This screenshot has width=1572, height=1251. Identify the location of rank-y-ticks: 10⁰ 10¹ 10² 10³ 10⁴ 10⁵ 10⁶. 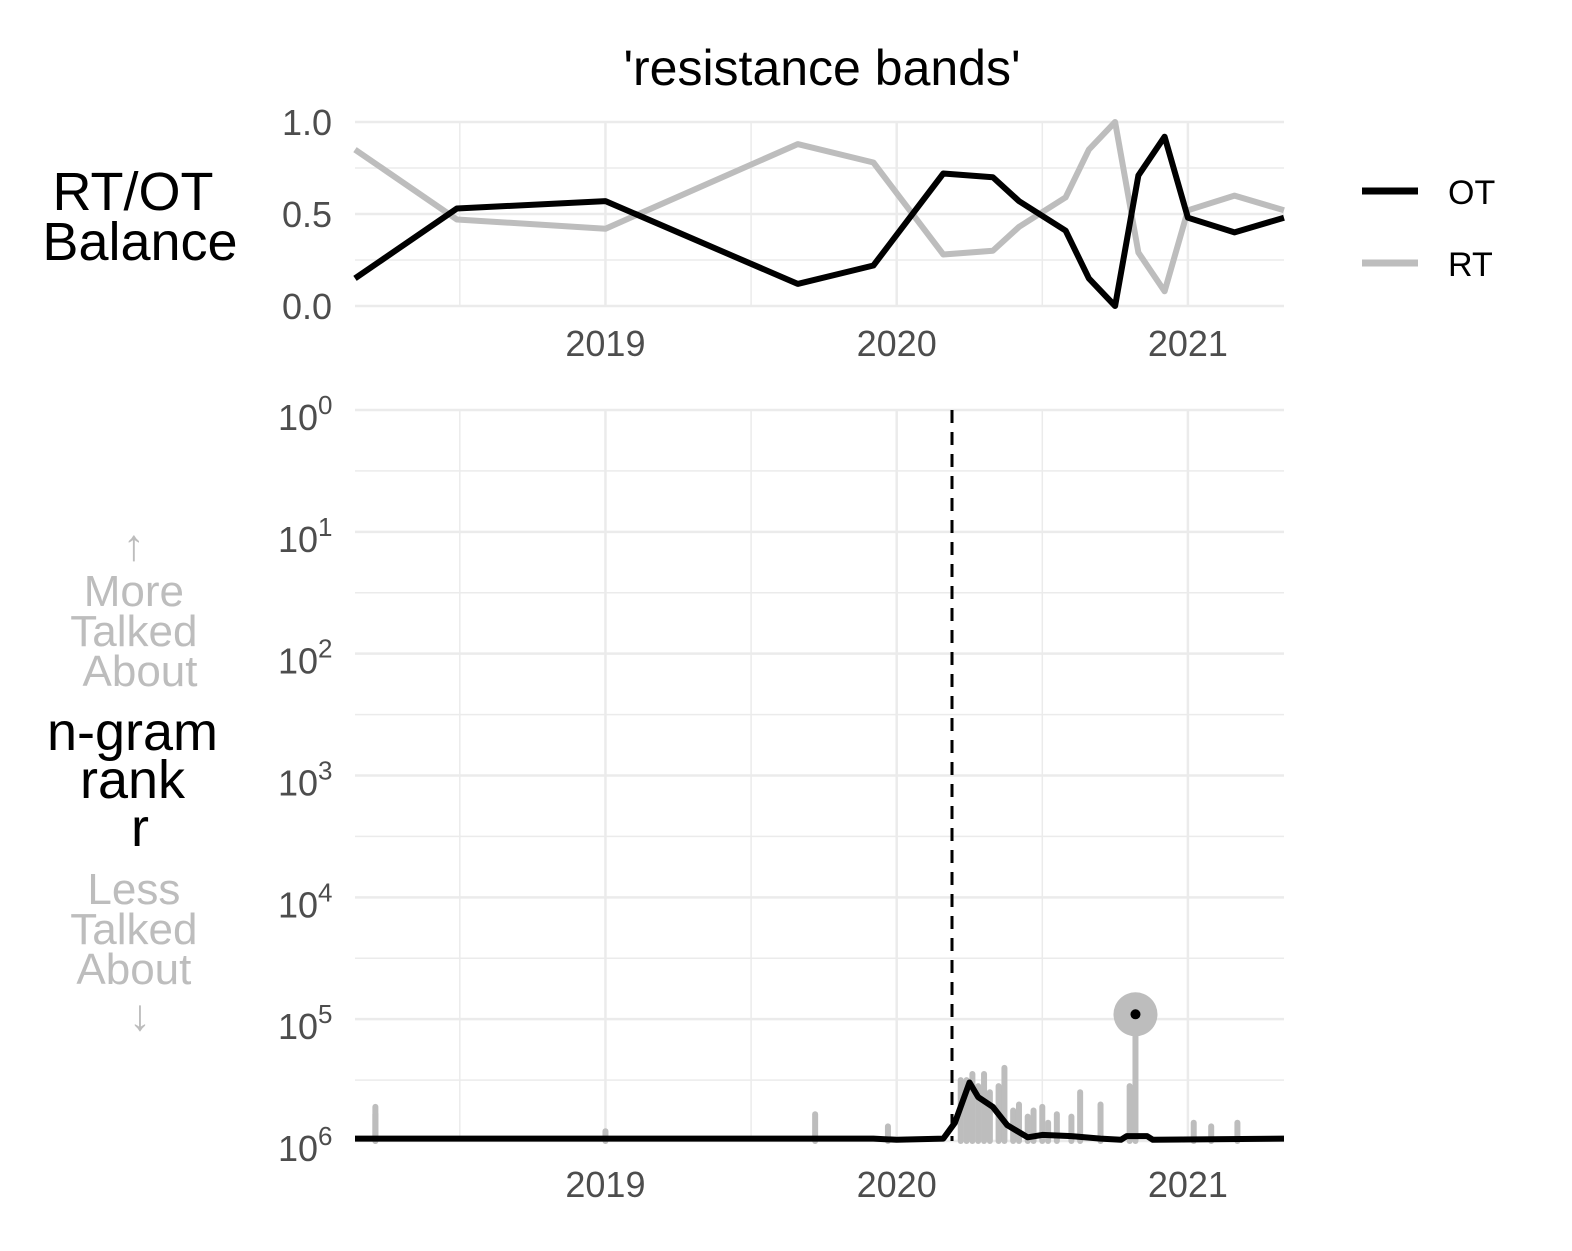
(305, 779).